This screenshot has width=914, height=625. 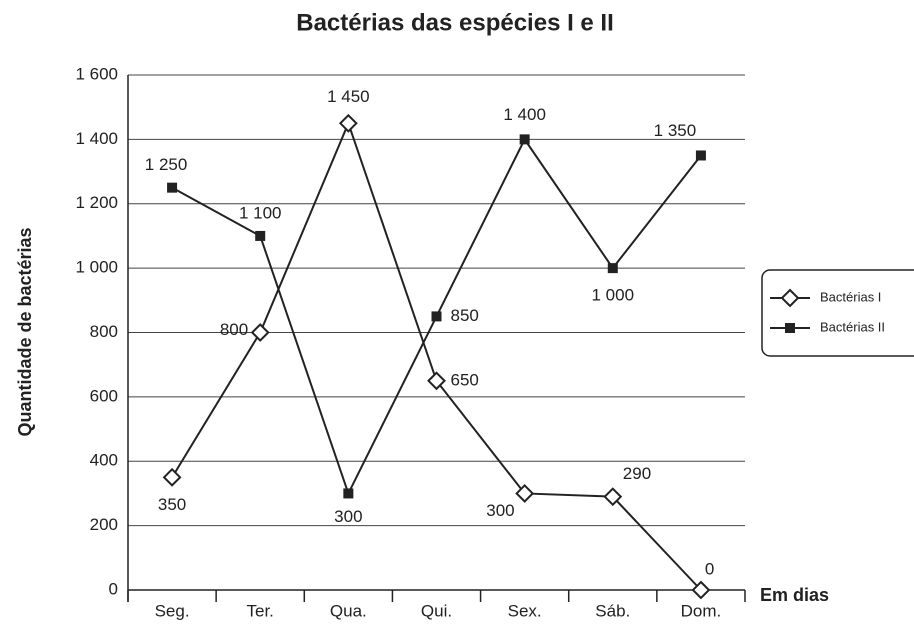 I want to click on y-tick-label: 1 400, so click(x=96, y=138).